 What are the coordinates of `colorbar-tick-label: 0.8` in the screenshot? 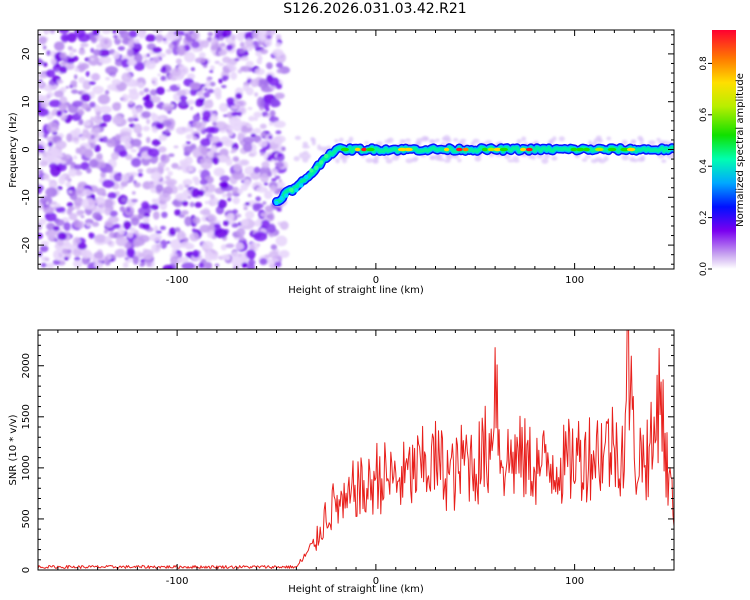 It's located at (704, 63).